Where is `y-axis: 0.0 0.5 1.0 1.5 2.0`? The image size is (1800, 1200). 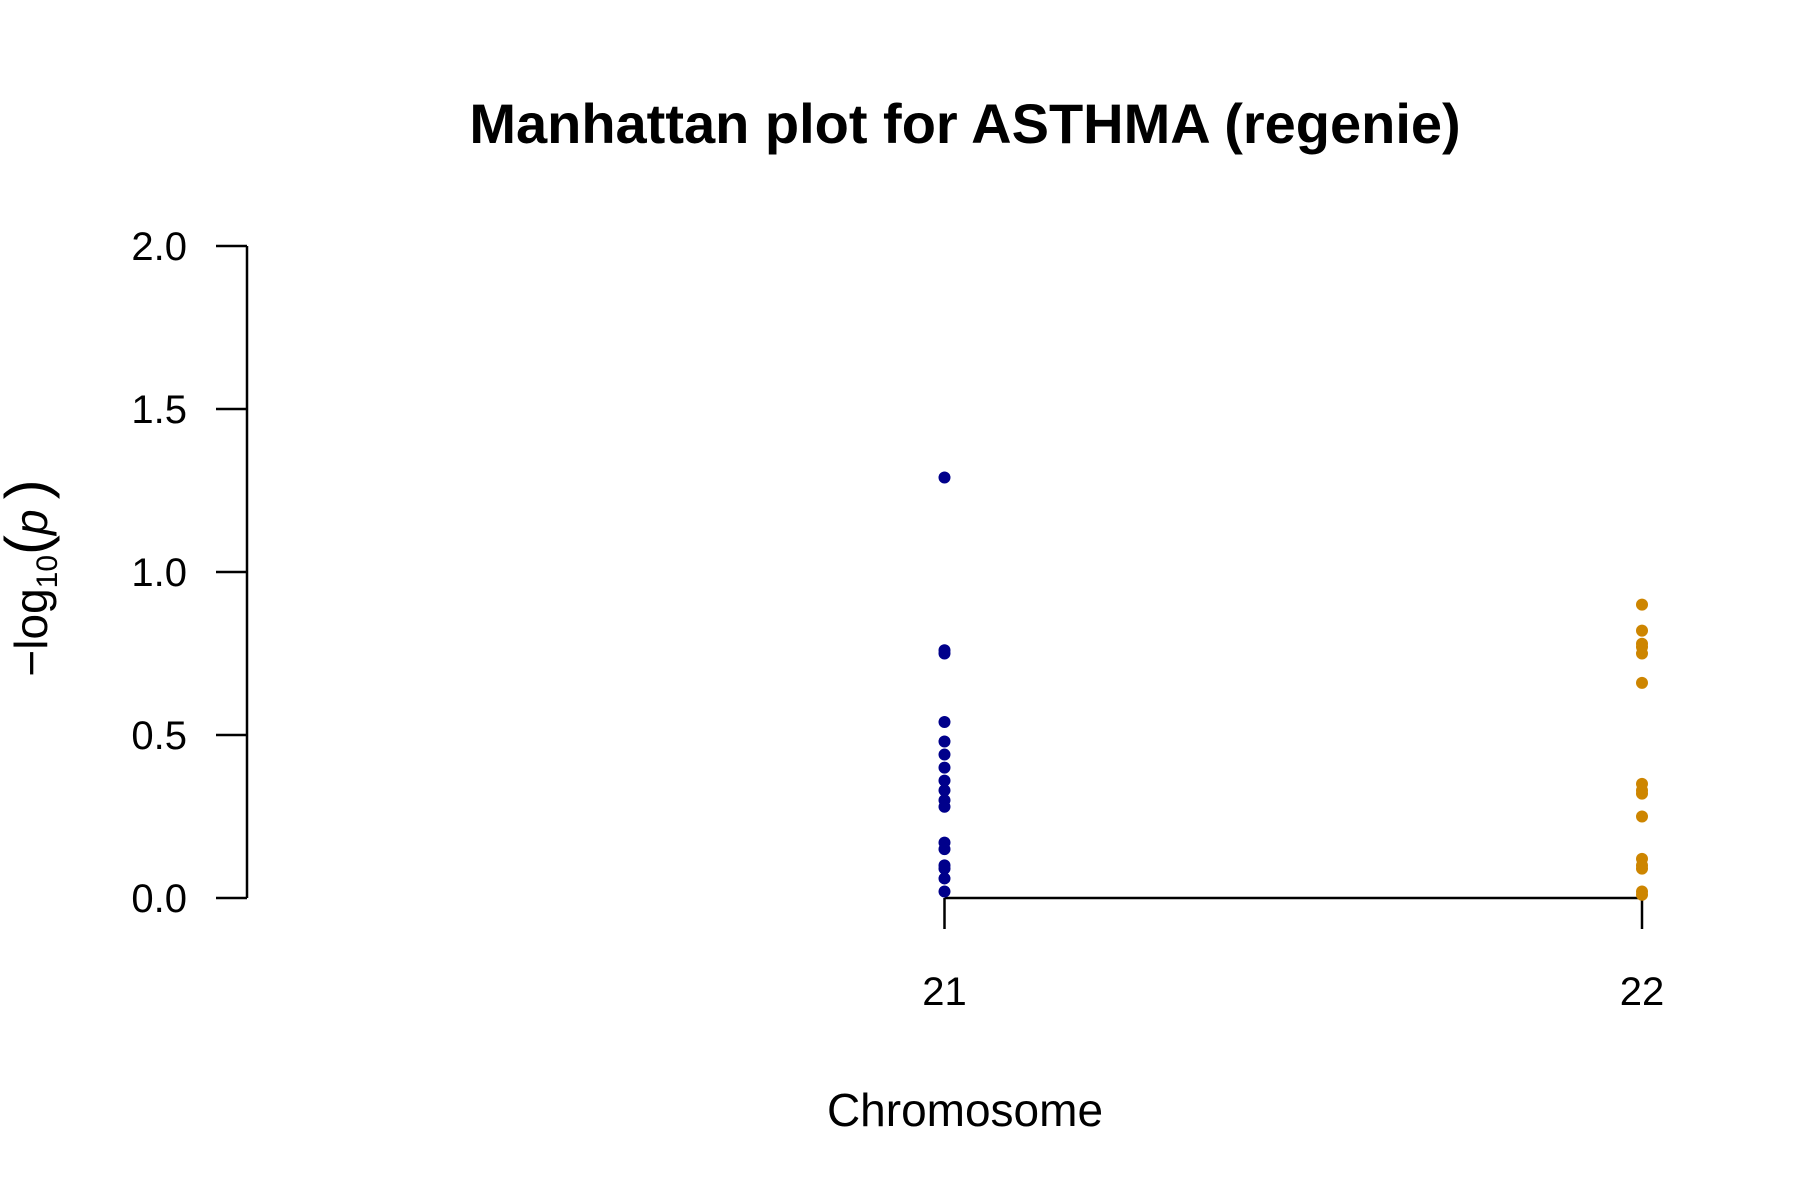 y-axis: 0.0 0.5 1.0 1.5 2.0 is located at coordinates (190, 573).